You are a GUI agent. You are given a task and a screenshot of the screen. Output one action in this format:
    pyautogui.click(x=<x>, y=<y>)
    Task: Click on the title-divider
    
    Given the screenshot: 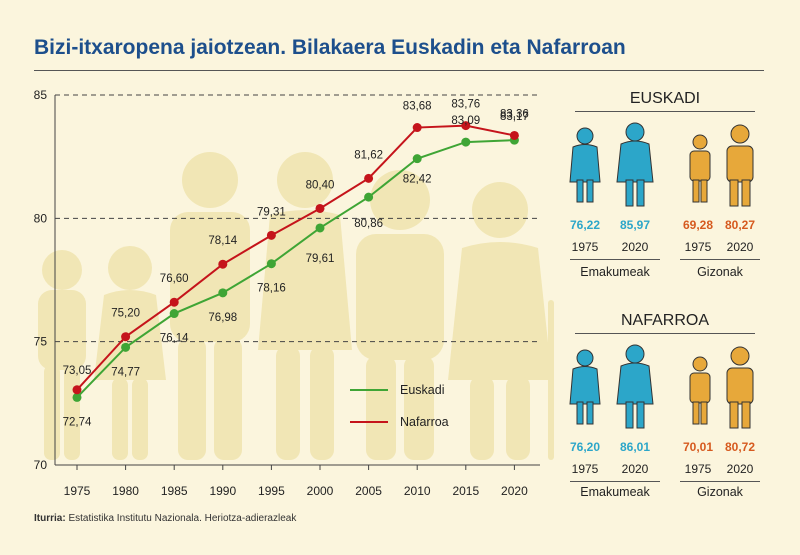 What is the action you would take?
    pyautogui.click(x=399, y=70)
    